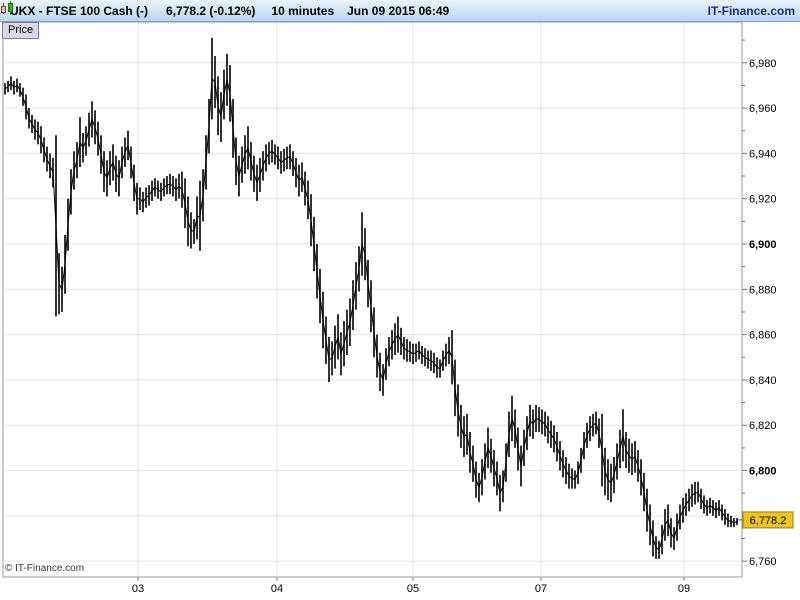 Image resolution: width=800 pixels, height=600 pixels. What do you see at coordinates (211, 10) in the screenshot?
I see `last-price-change: 6,778.2 (-0.12%)` at bounding box center [211, 10].